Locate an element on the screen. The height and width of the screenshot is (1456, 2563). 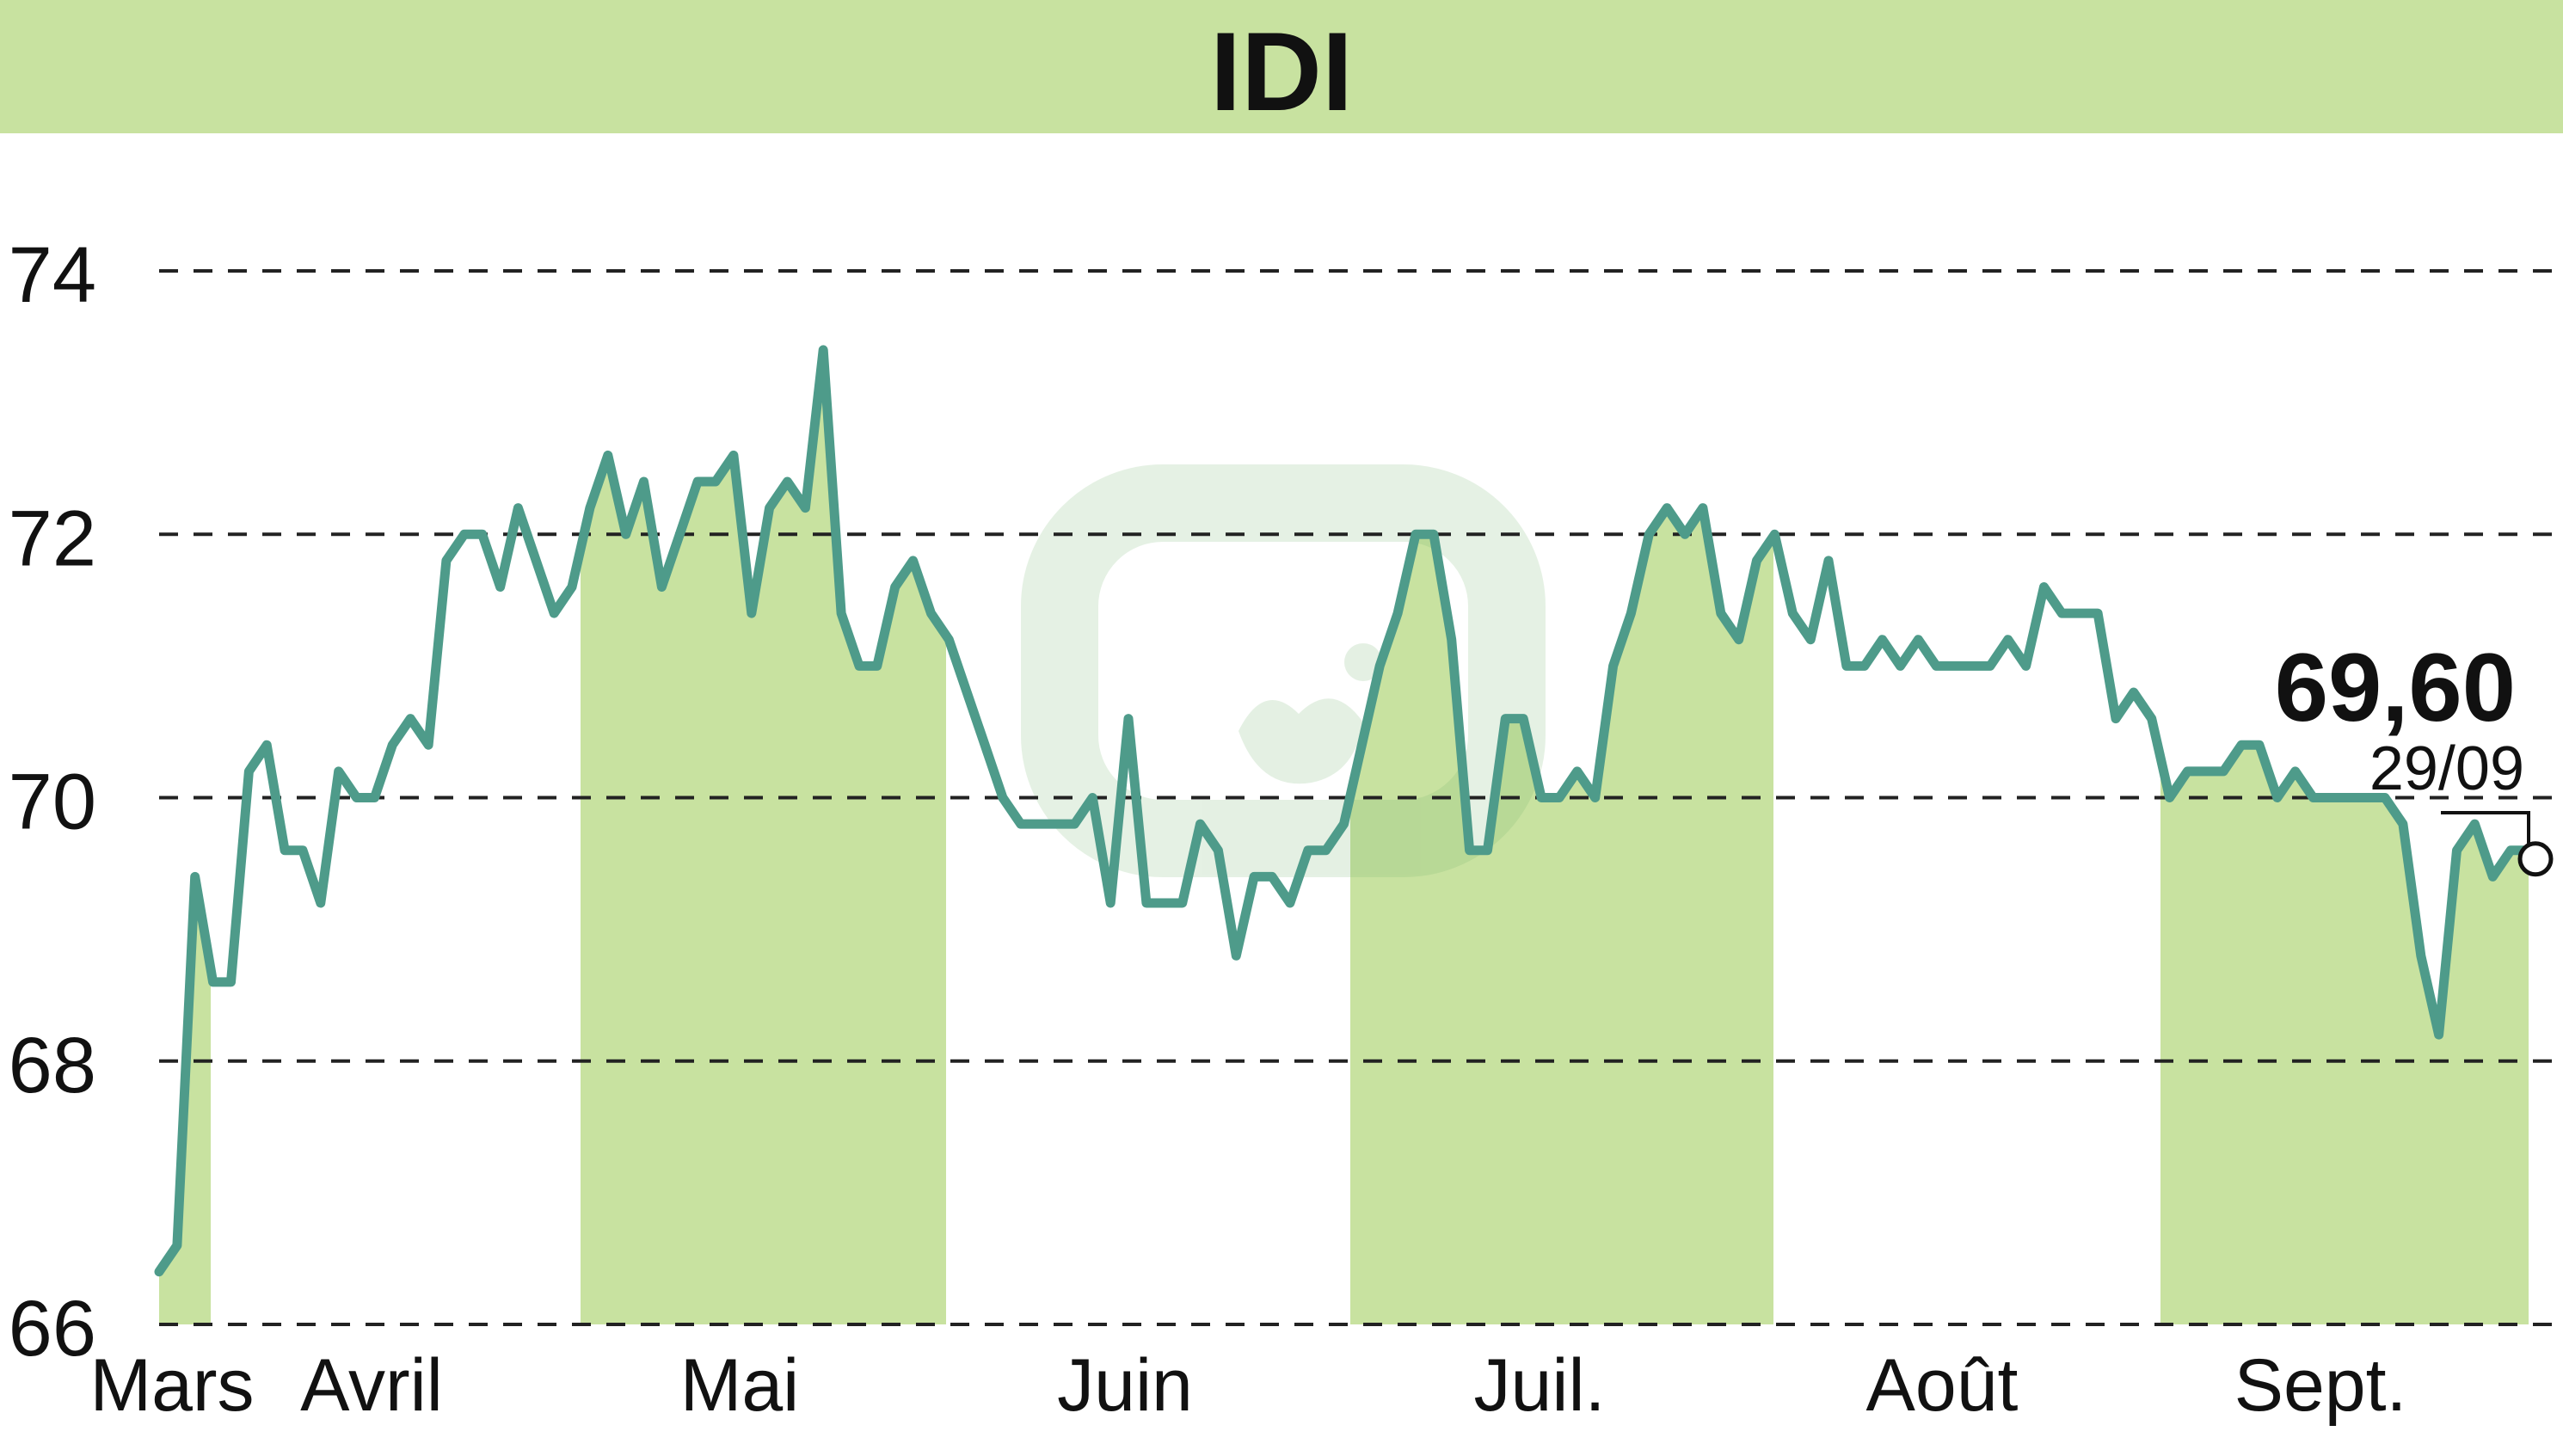
x-axis-months: Mars Avril Mai Juin Juil. Août Sept. is located at coordinates (1247, 1386).